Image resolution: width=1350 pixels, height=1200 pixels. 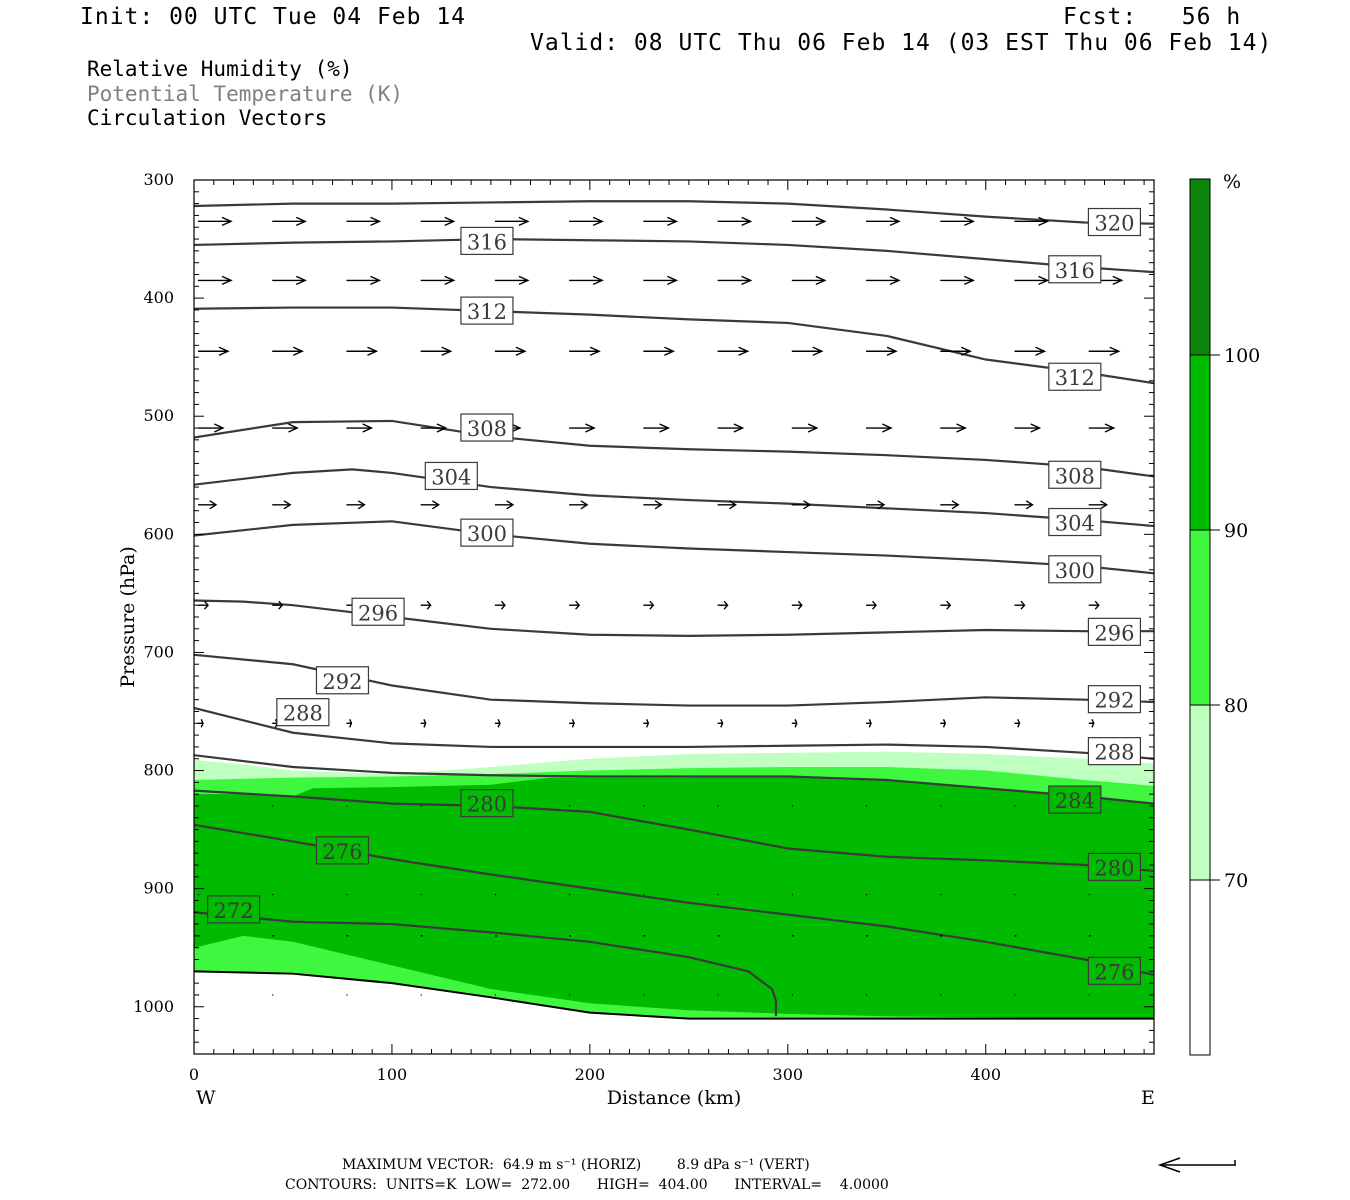 What do you see at coordinates (158, 770) in the screenshot?
I see `y-tick-label: 800` at bounding box center [158, 770].